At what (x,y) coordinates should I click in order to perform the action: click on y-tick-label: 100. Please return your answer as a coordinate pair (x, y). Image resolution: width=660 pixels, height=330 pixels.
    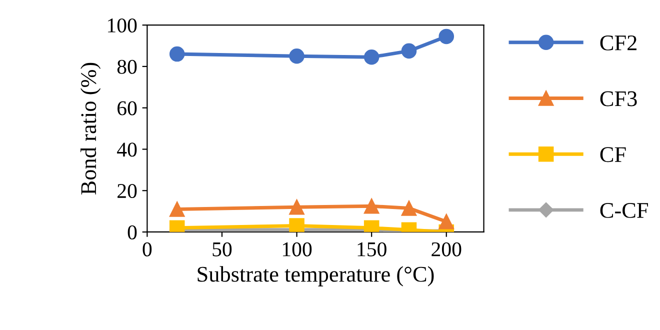
    Looking at the image, I should click on (122, 25).